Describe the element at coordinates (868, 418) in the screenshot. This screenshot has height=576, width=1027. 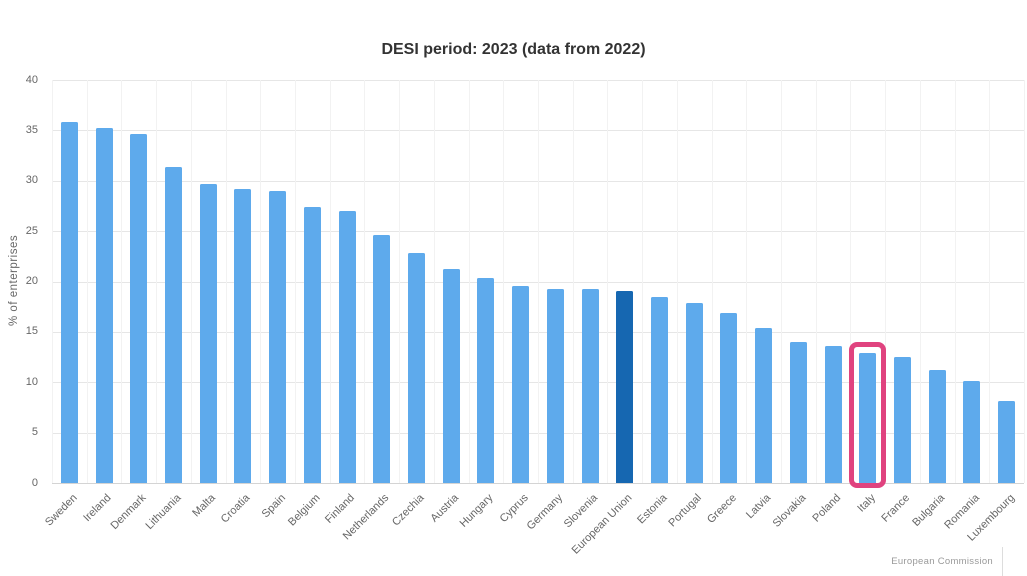
I see `bar-italy` at that location.